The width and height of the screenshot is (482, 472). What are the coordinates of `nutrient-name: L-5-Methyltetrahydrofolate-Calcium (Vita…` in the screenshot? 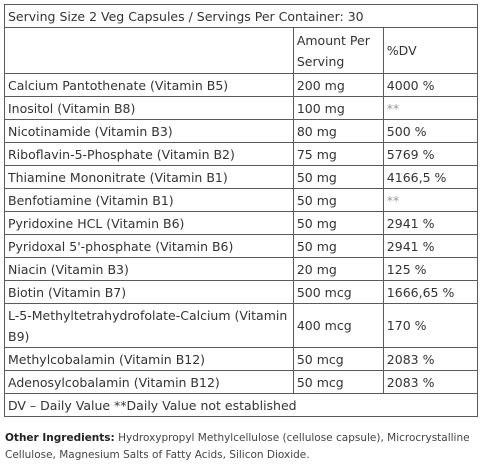 It's located at (149, 325).